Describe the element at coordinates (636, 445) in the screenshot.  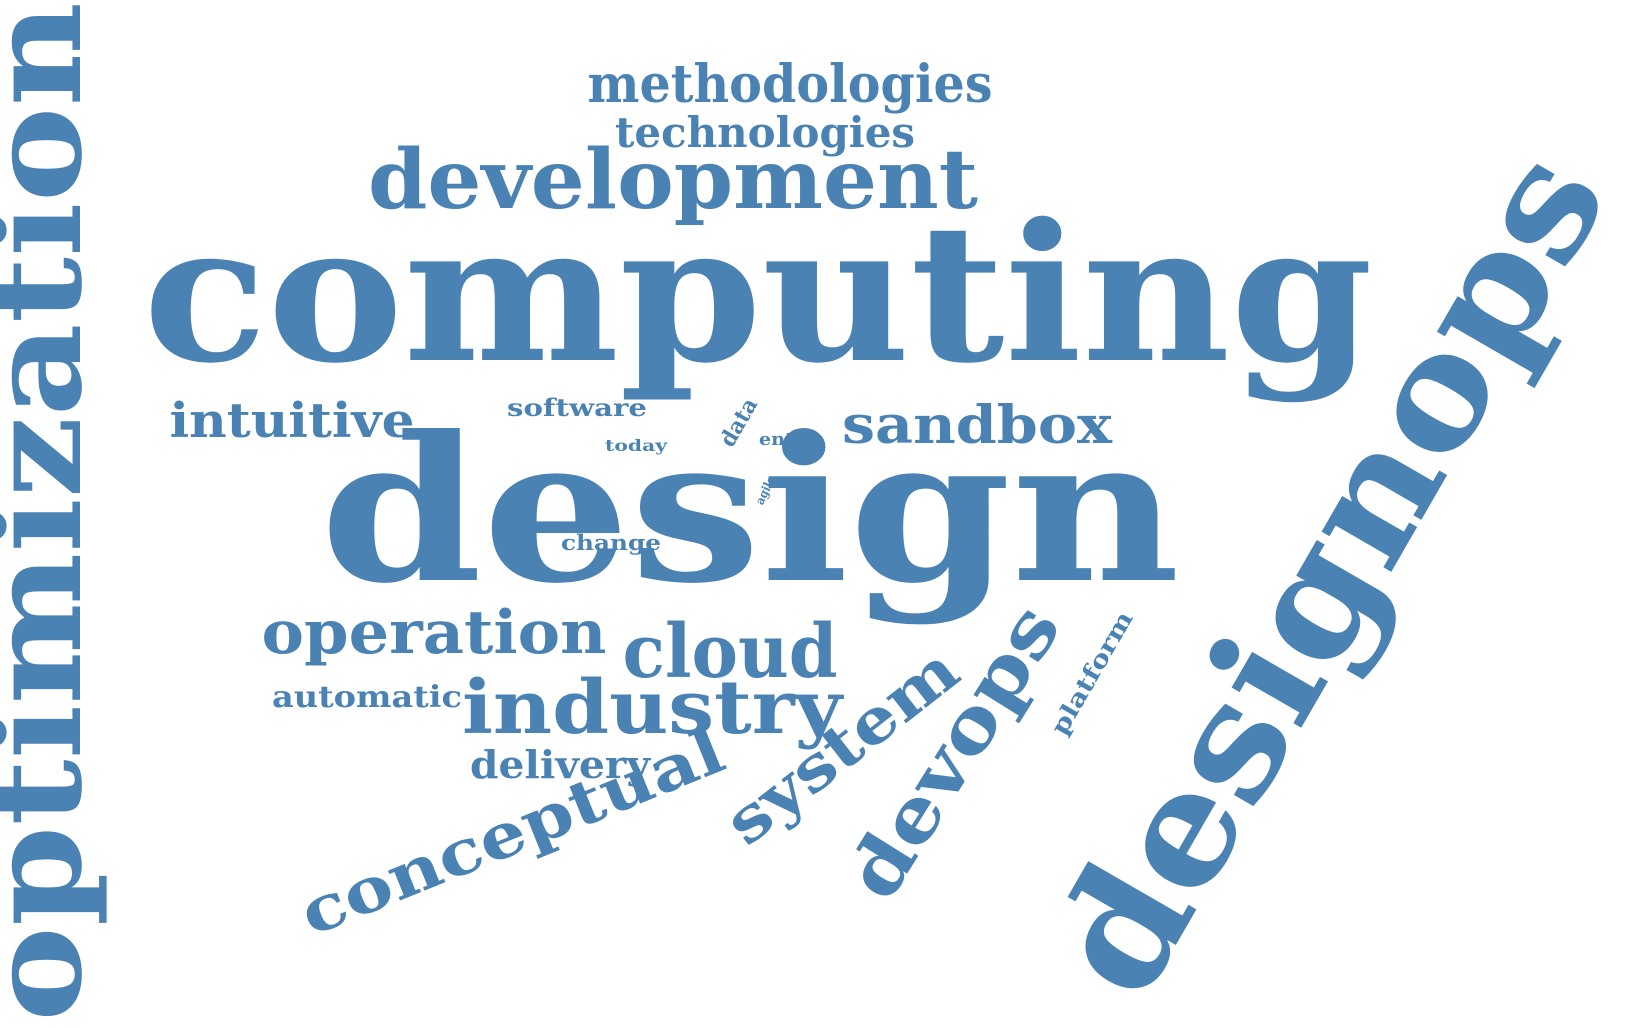
I see `word-today: today` at that location.